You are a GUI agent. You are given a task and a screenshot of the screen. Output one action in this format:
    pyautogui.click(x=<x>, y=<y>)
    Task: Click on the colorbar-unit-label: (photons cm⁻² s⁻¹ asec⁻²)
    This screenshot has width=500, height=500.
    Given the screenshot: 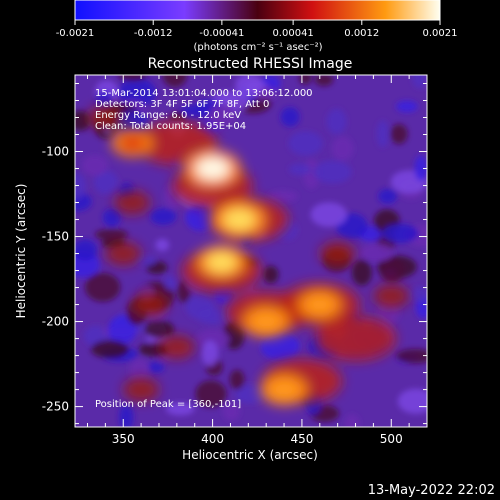 What is the action you would take?
    pyautogui.click(x=257, y=47)
    